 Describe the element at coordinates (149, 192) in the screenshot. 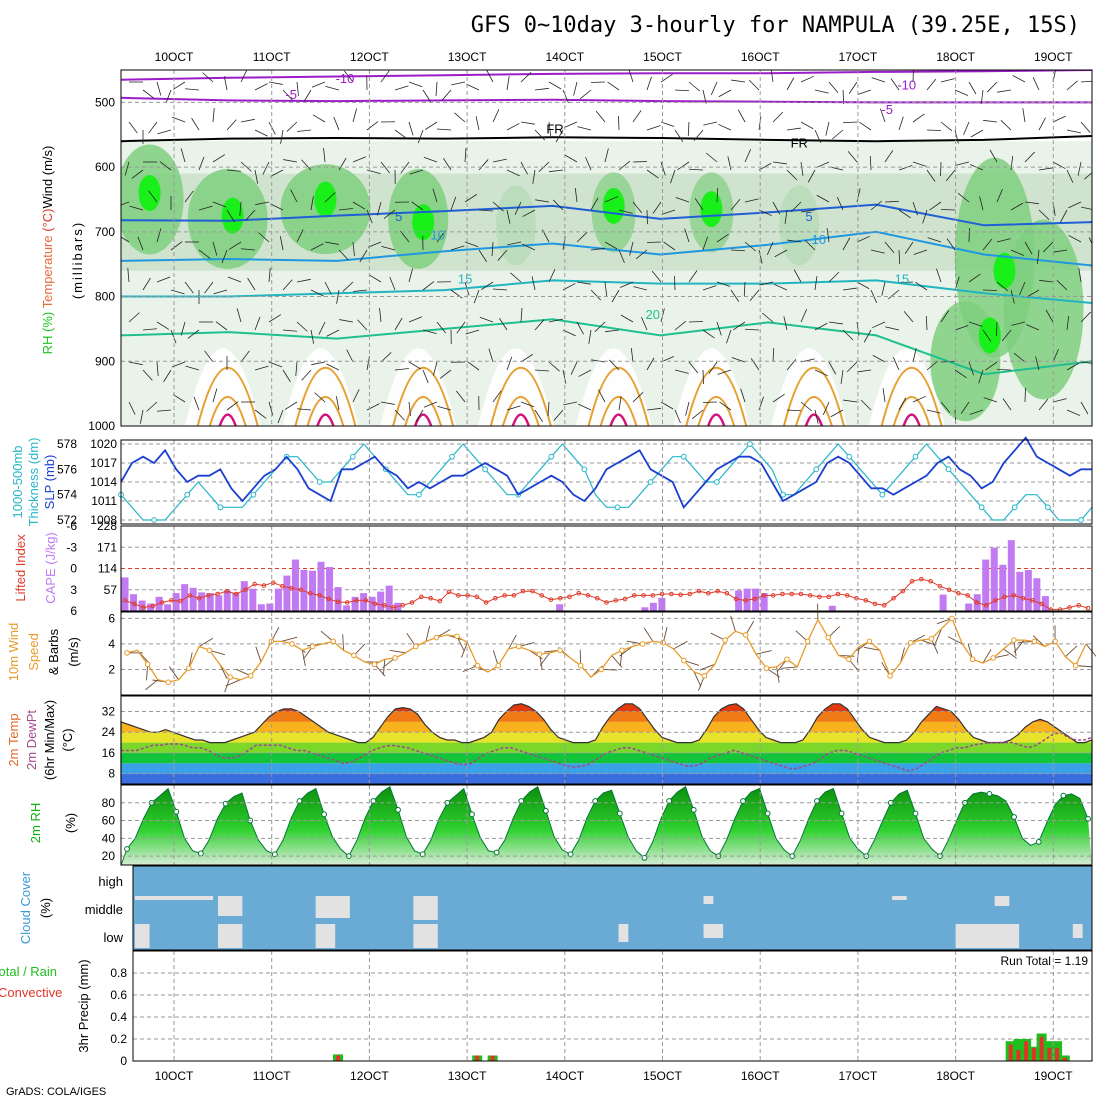

I see `rh-saturated-area` at that location.